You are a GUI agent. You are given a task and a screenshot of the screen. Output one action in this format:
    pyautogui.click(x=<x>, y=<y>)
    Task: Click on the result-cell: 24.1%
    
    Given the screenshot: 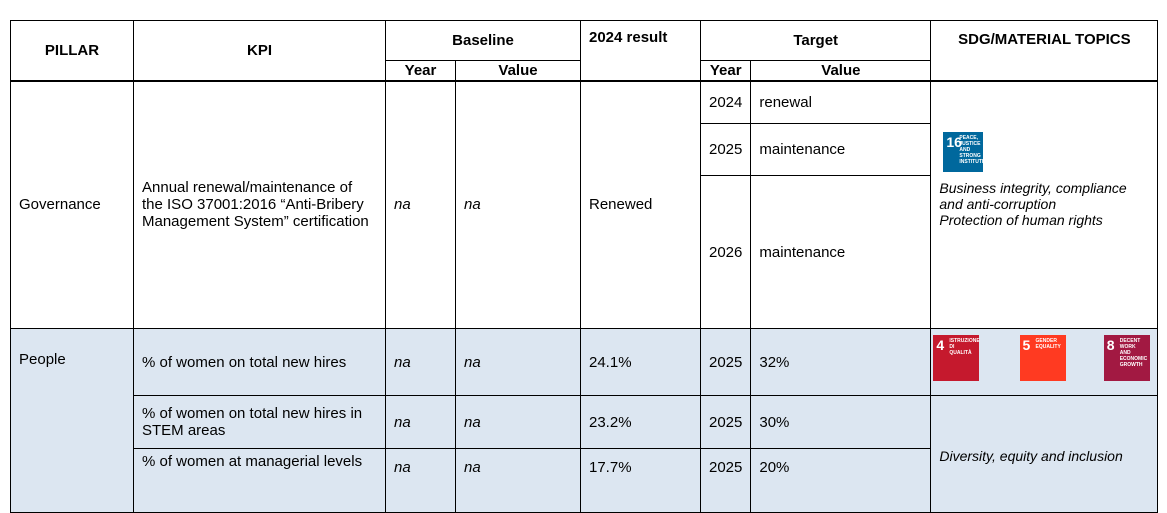 What is the action you would take?
    pyautogui.click(x=640, y=362)
    